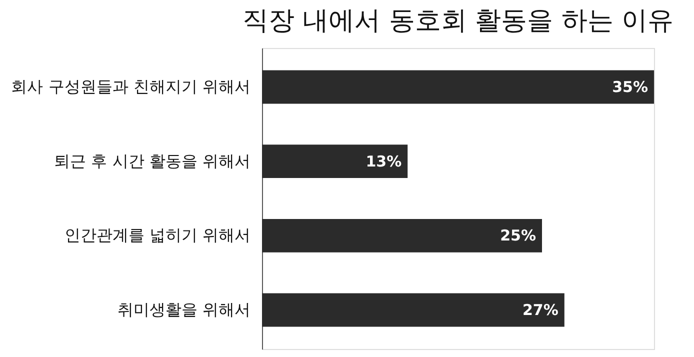  I want to click on data-label: 27%, so click(540, 309).